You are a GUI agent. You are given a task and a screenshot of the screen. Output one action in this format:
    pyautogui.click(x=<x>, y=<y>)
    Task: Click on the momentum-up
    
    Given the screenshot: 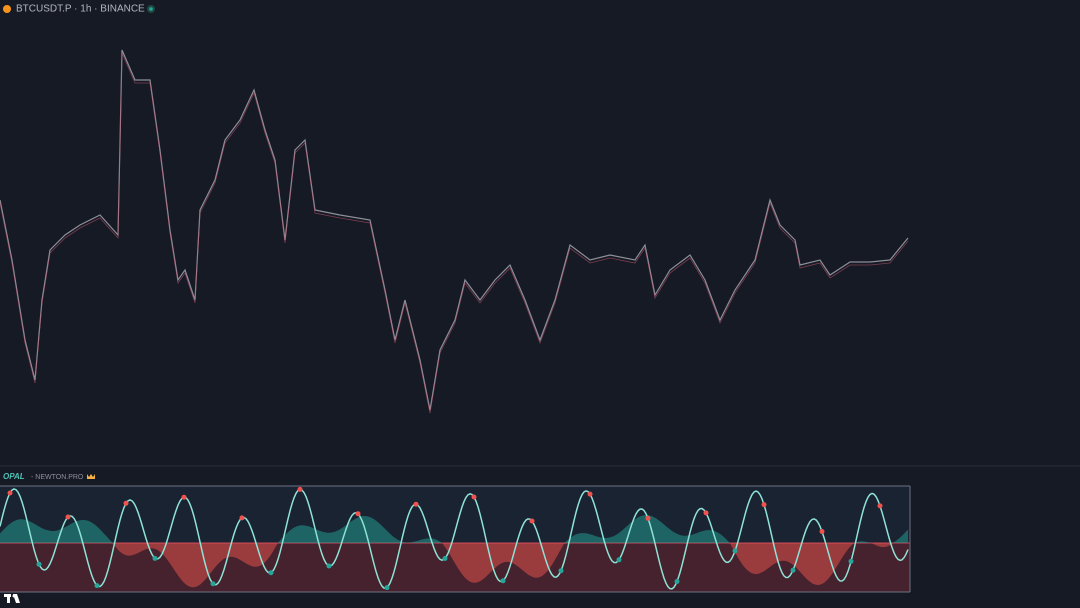 What is the action you would take?
    pyautogui.click(x=454, y=529)
    